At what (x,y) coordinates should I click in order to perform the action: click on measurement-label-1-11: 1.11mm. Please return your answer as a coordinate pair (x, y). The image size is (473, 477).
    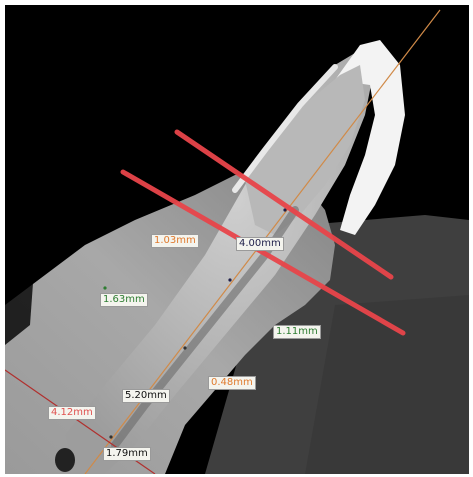
    Looking at the image, I should click on (297, 332).